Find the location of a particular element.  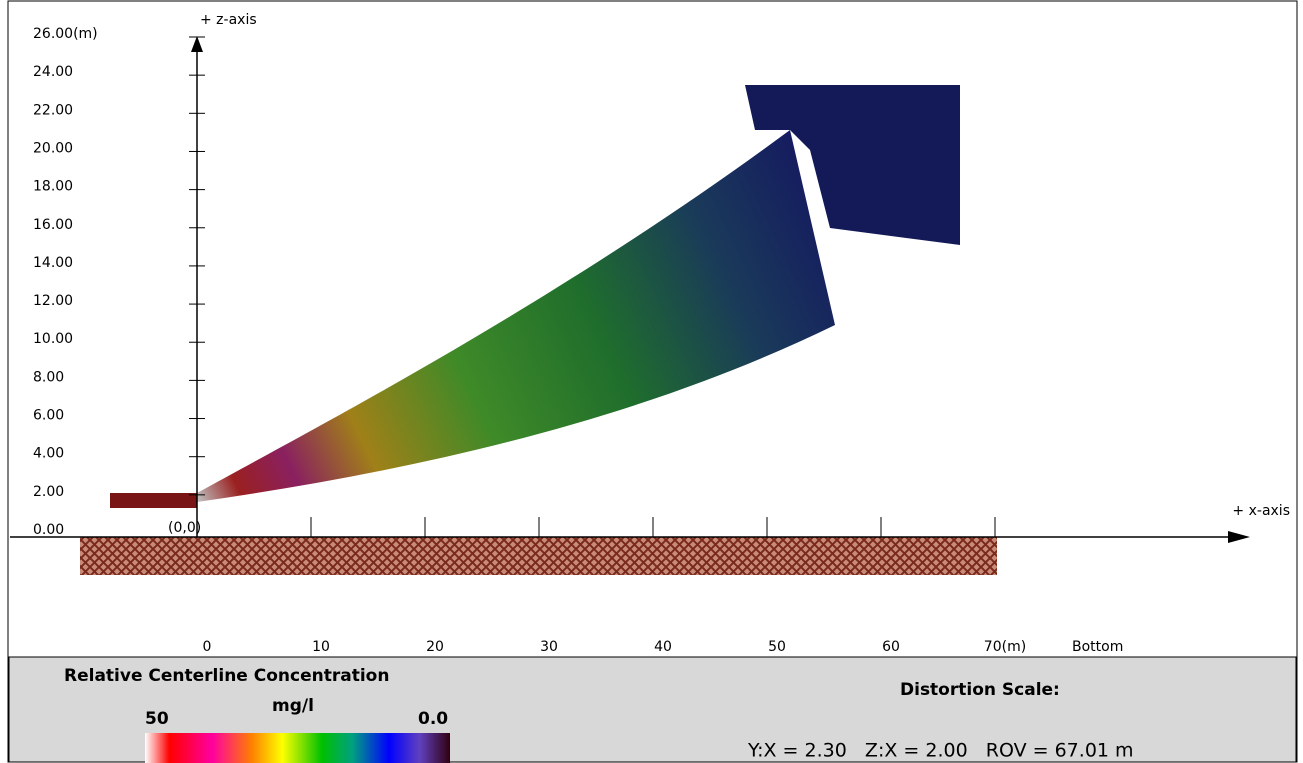

distortion-ratios: Y:X = 2.30 Z:X = 2.00 ROV = 67.01 m is located at coordinates (940, 751).